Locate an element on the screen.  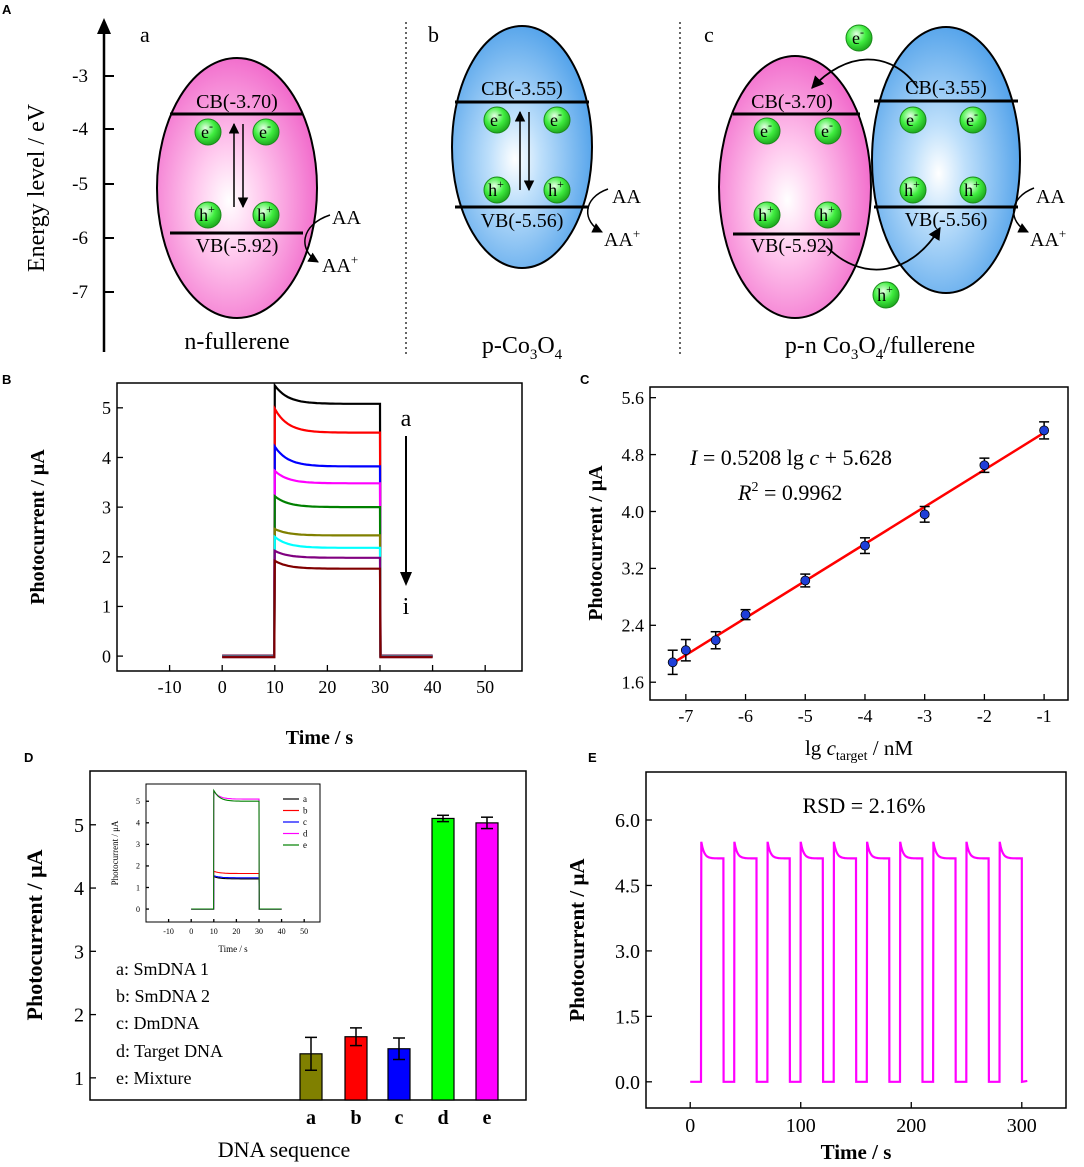
energy-tick-label: -6 is located at coordinates (80, 238).